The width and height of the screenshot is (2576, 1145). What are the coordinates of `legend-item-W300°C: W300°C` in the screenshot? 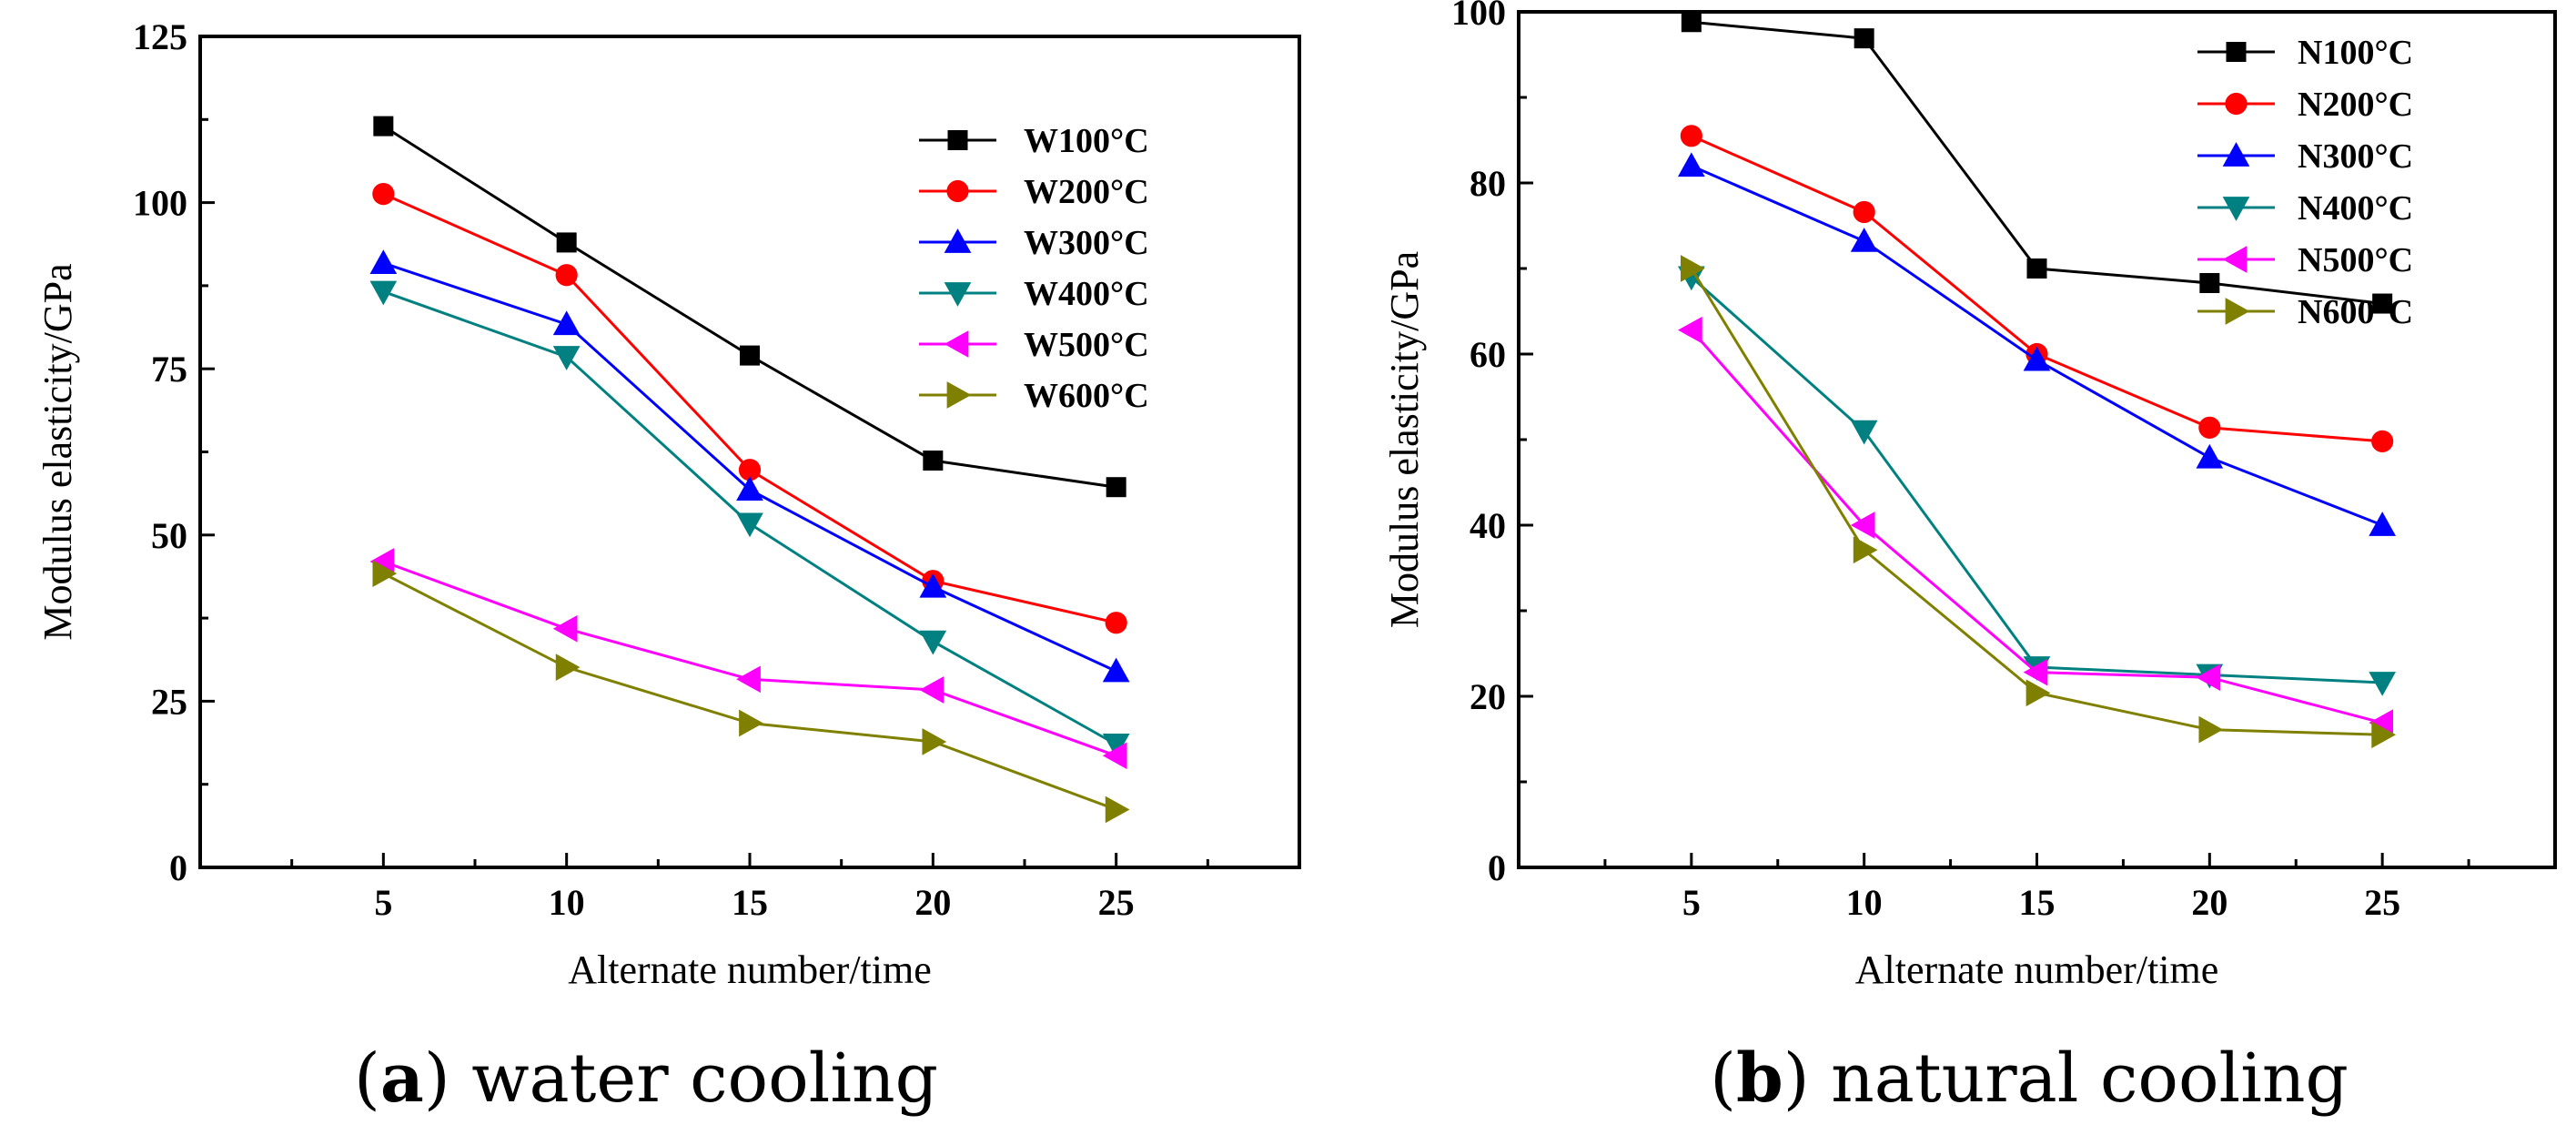 It's located at (1034, 243).